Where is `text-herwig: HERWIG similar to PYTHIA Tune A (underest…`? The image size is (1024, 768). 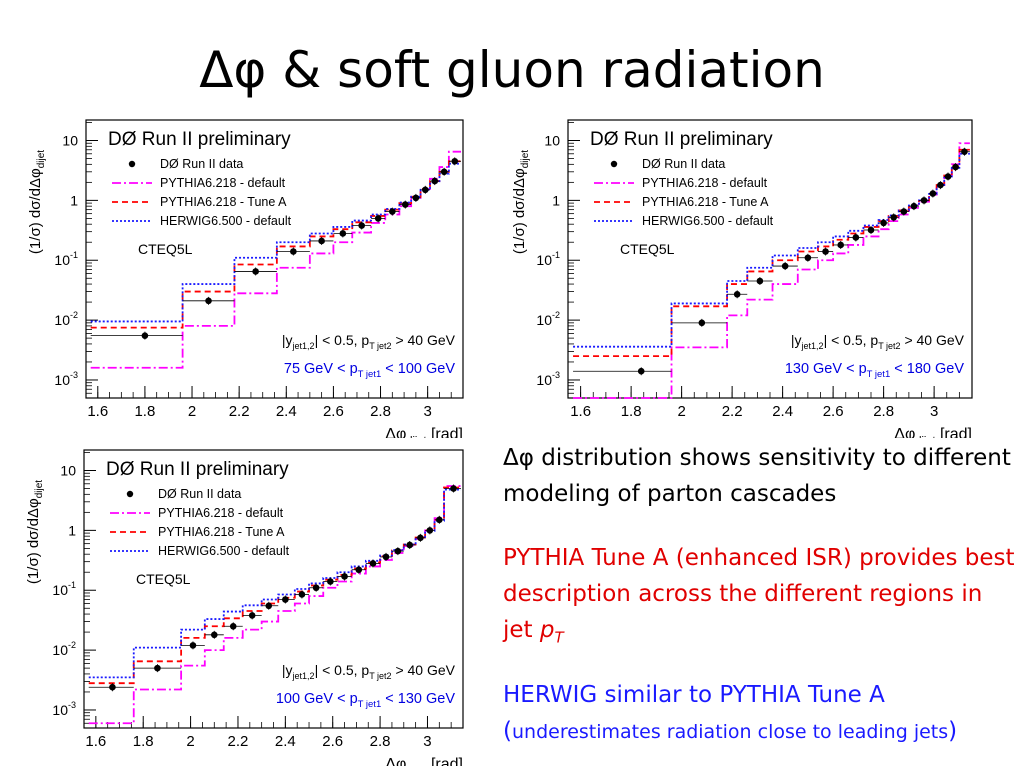 text-herwig: HERWIG similar to PYTHIA Tune A (underest… is located at coordinates (760, 713).